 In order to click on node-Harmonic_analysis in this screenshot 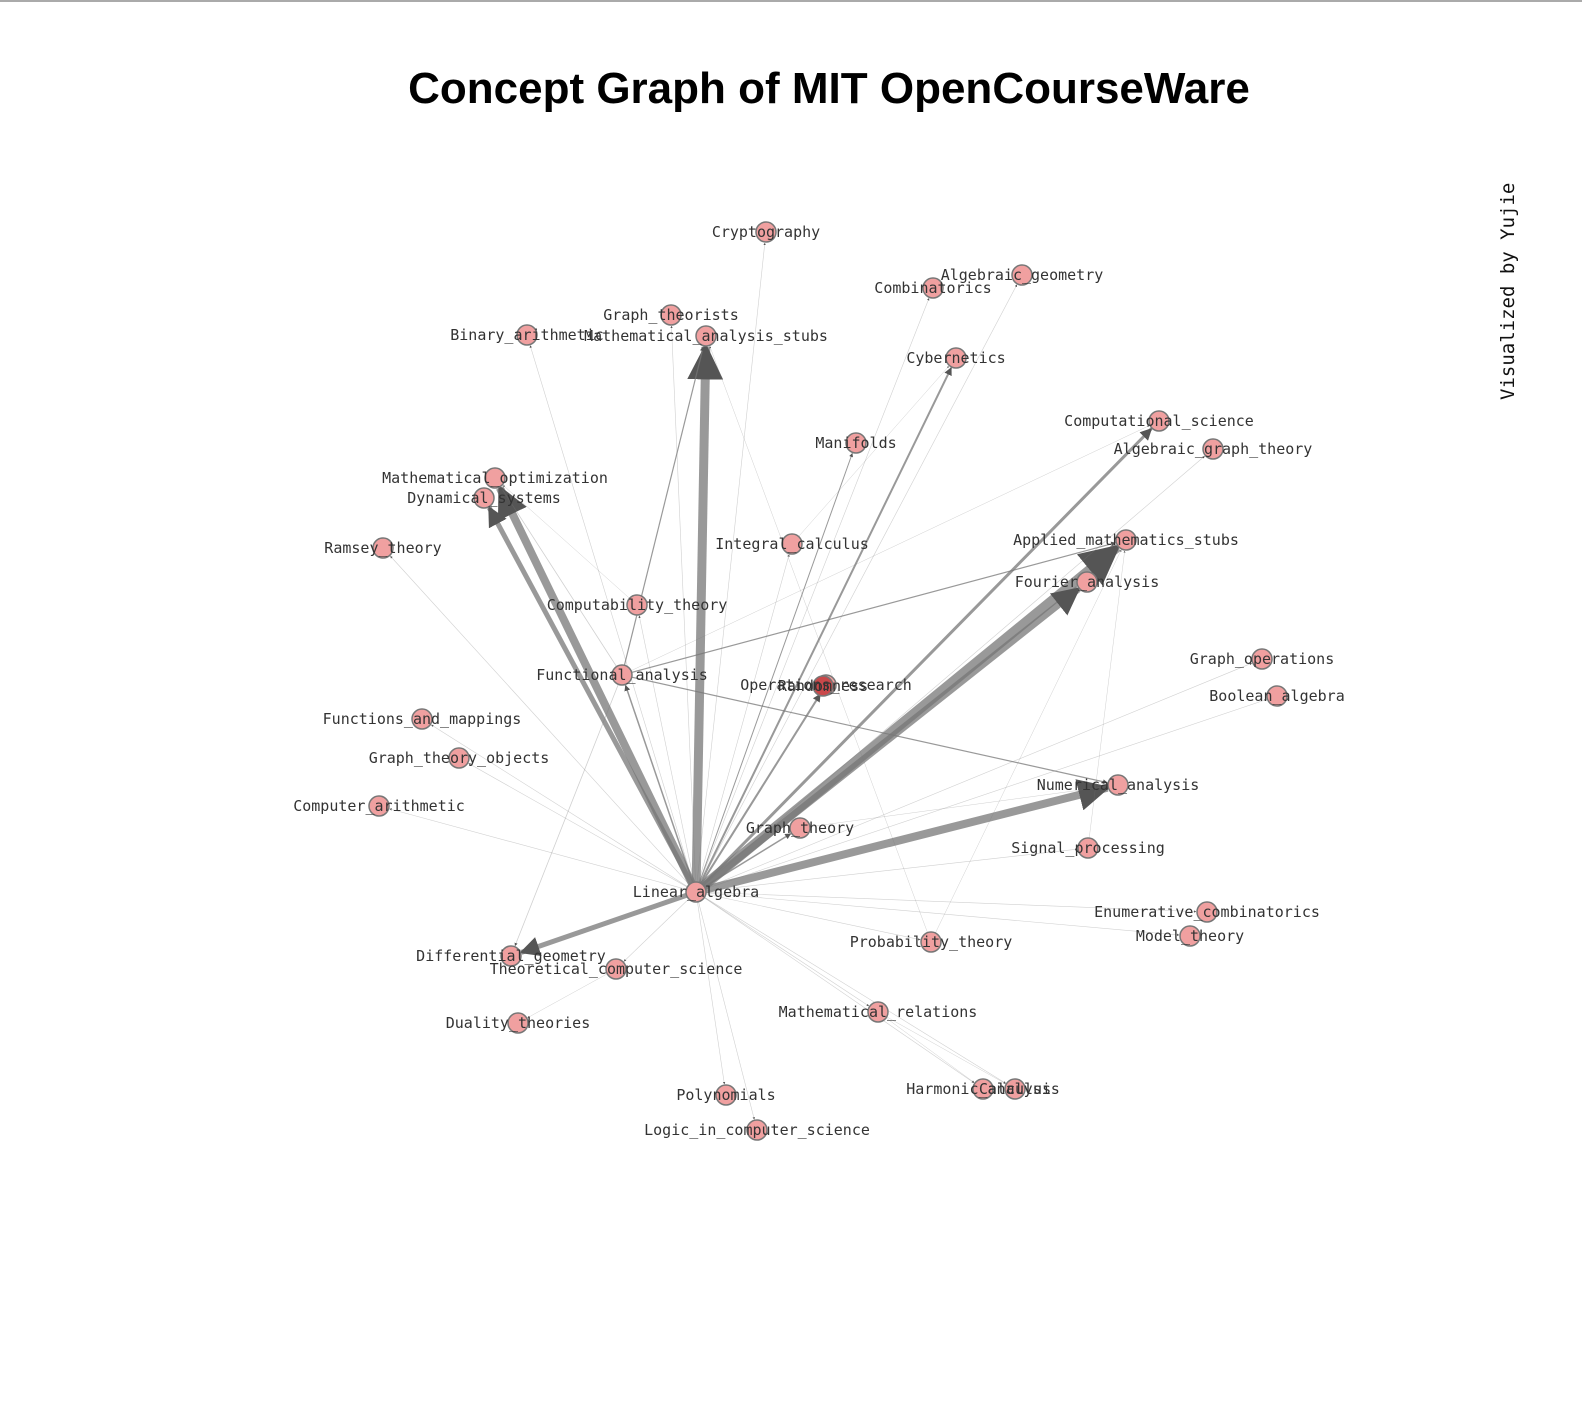, I will do `click(983, 1089)`.